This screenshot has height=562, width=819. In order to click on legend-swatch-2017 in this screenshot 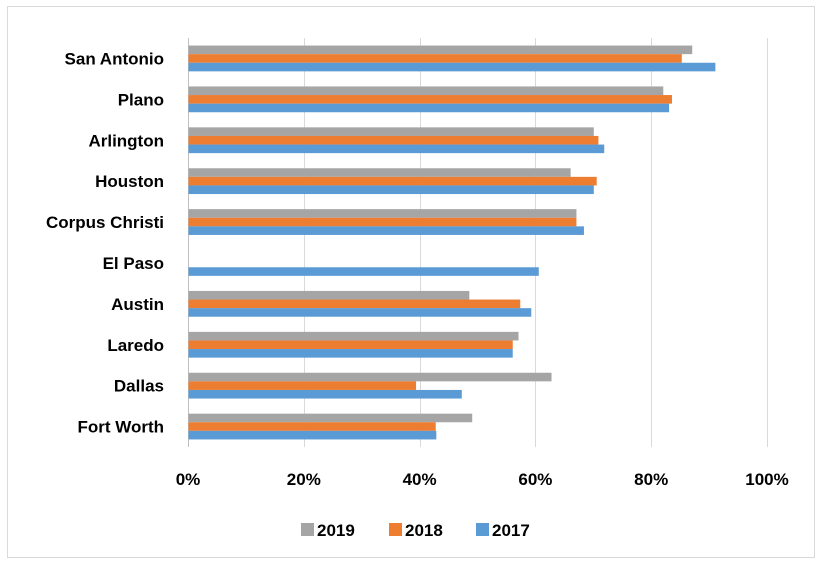, I will do `click(482, 529)`.